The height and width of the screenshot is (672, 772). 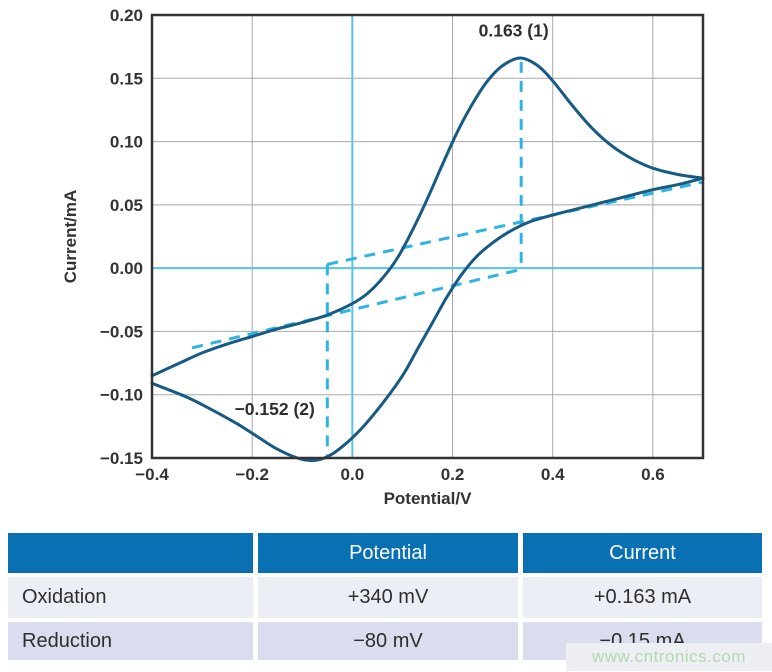 I want to click on cathodic-baseline-dashed-line, so click(x=515, y=223).